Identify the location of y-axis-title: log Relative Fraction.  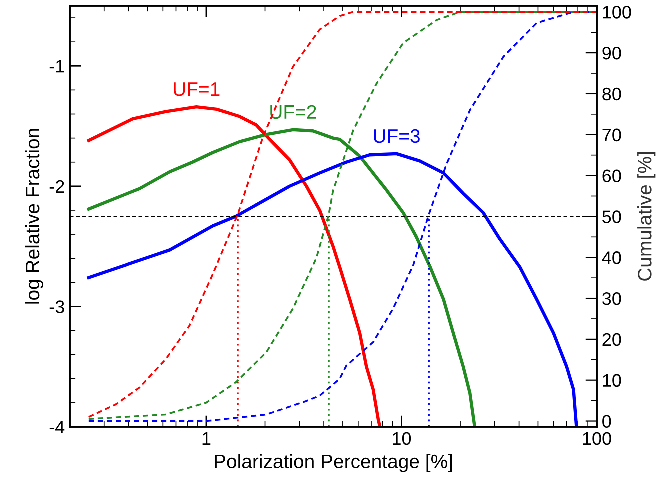
(34, 216).